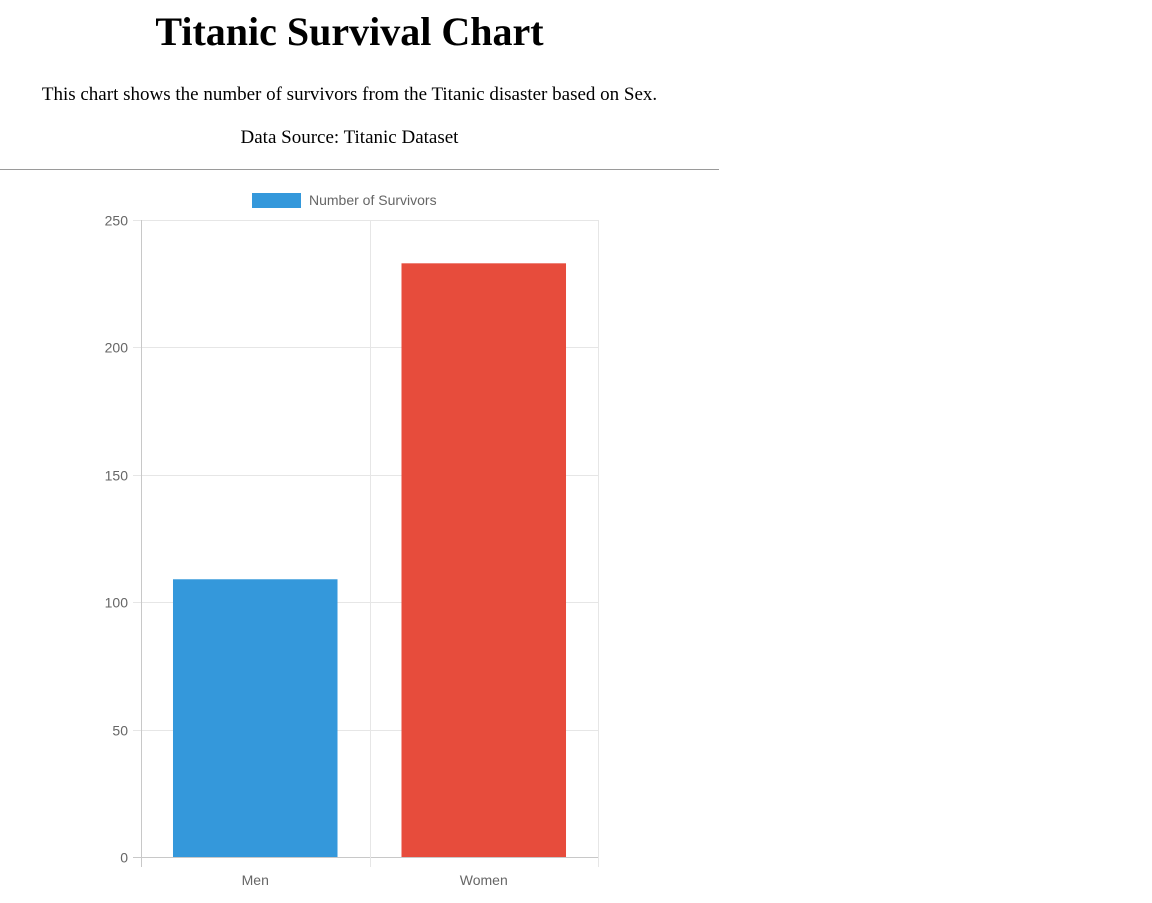 This screenshot has height=903, width=1152. I want to click on x-tick-label: Women, so click(484, 880).